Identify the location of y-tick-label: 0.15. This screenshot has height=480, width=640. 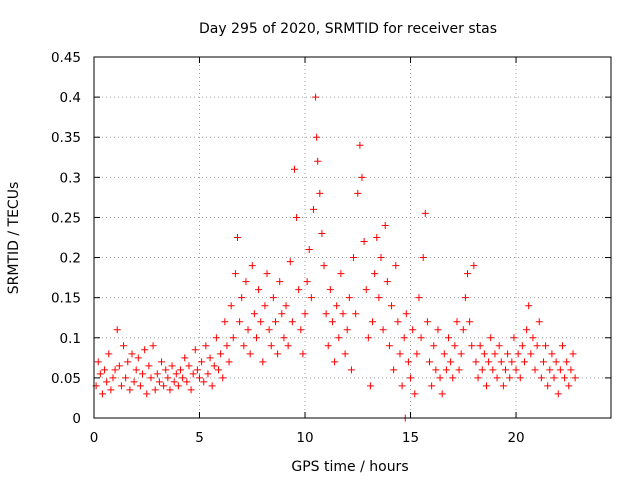
(66, 299).